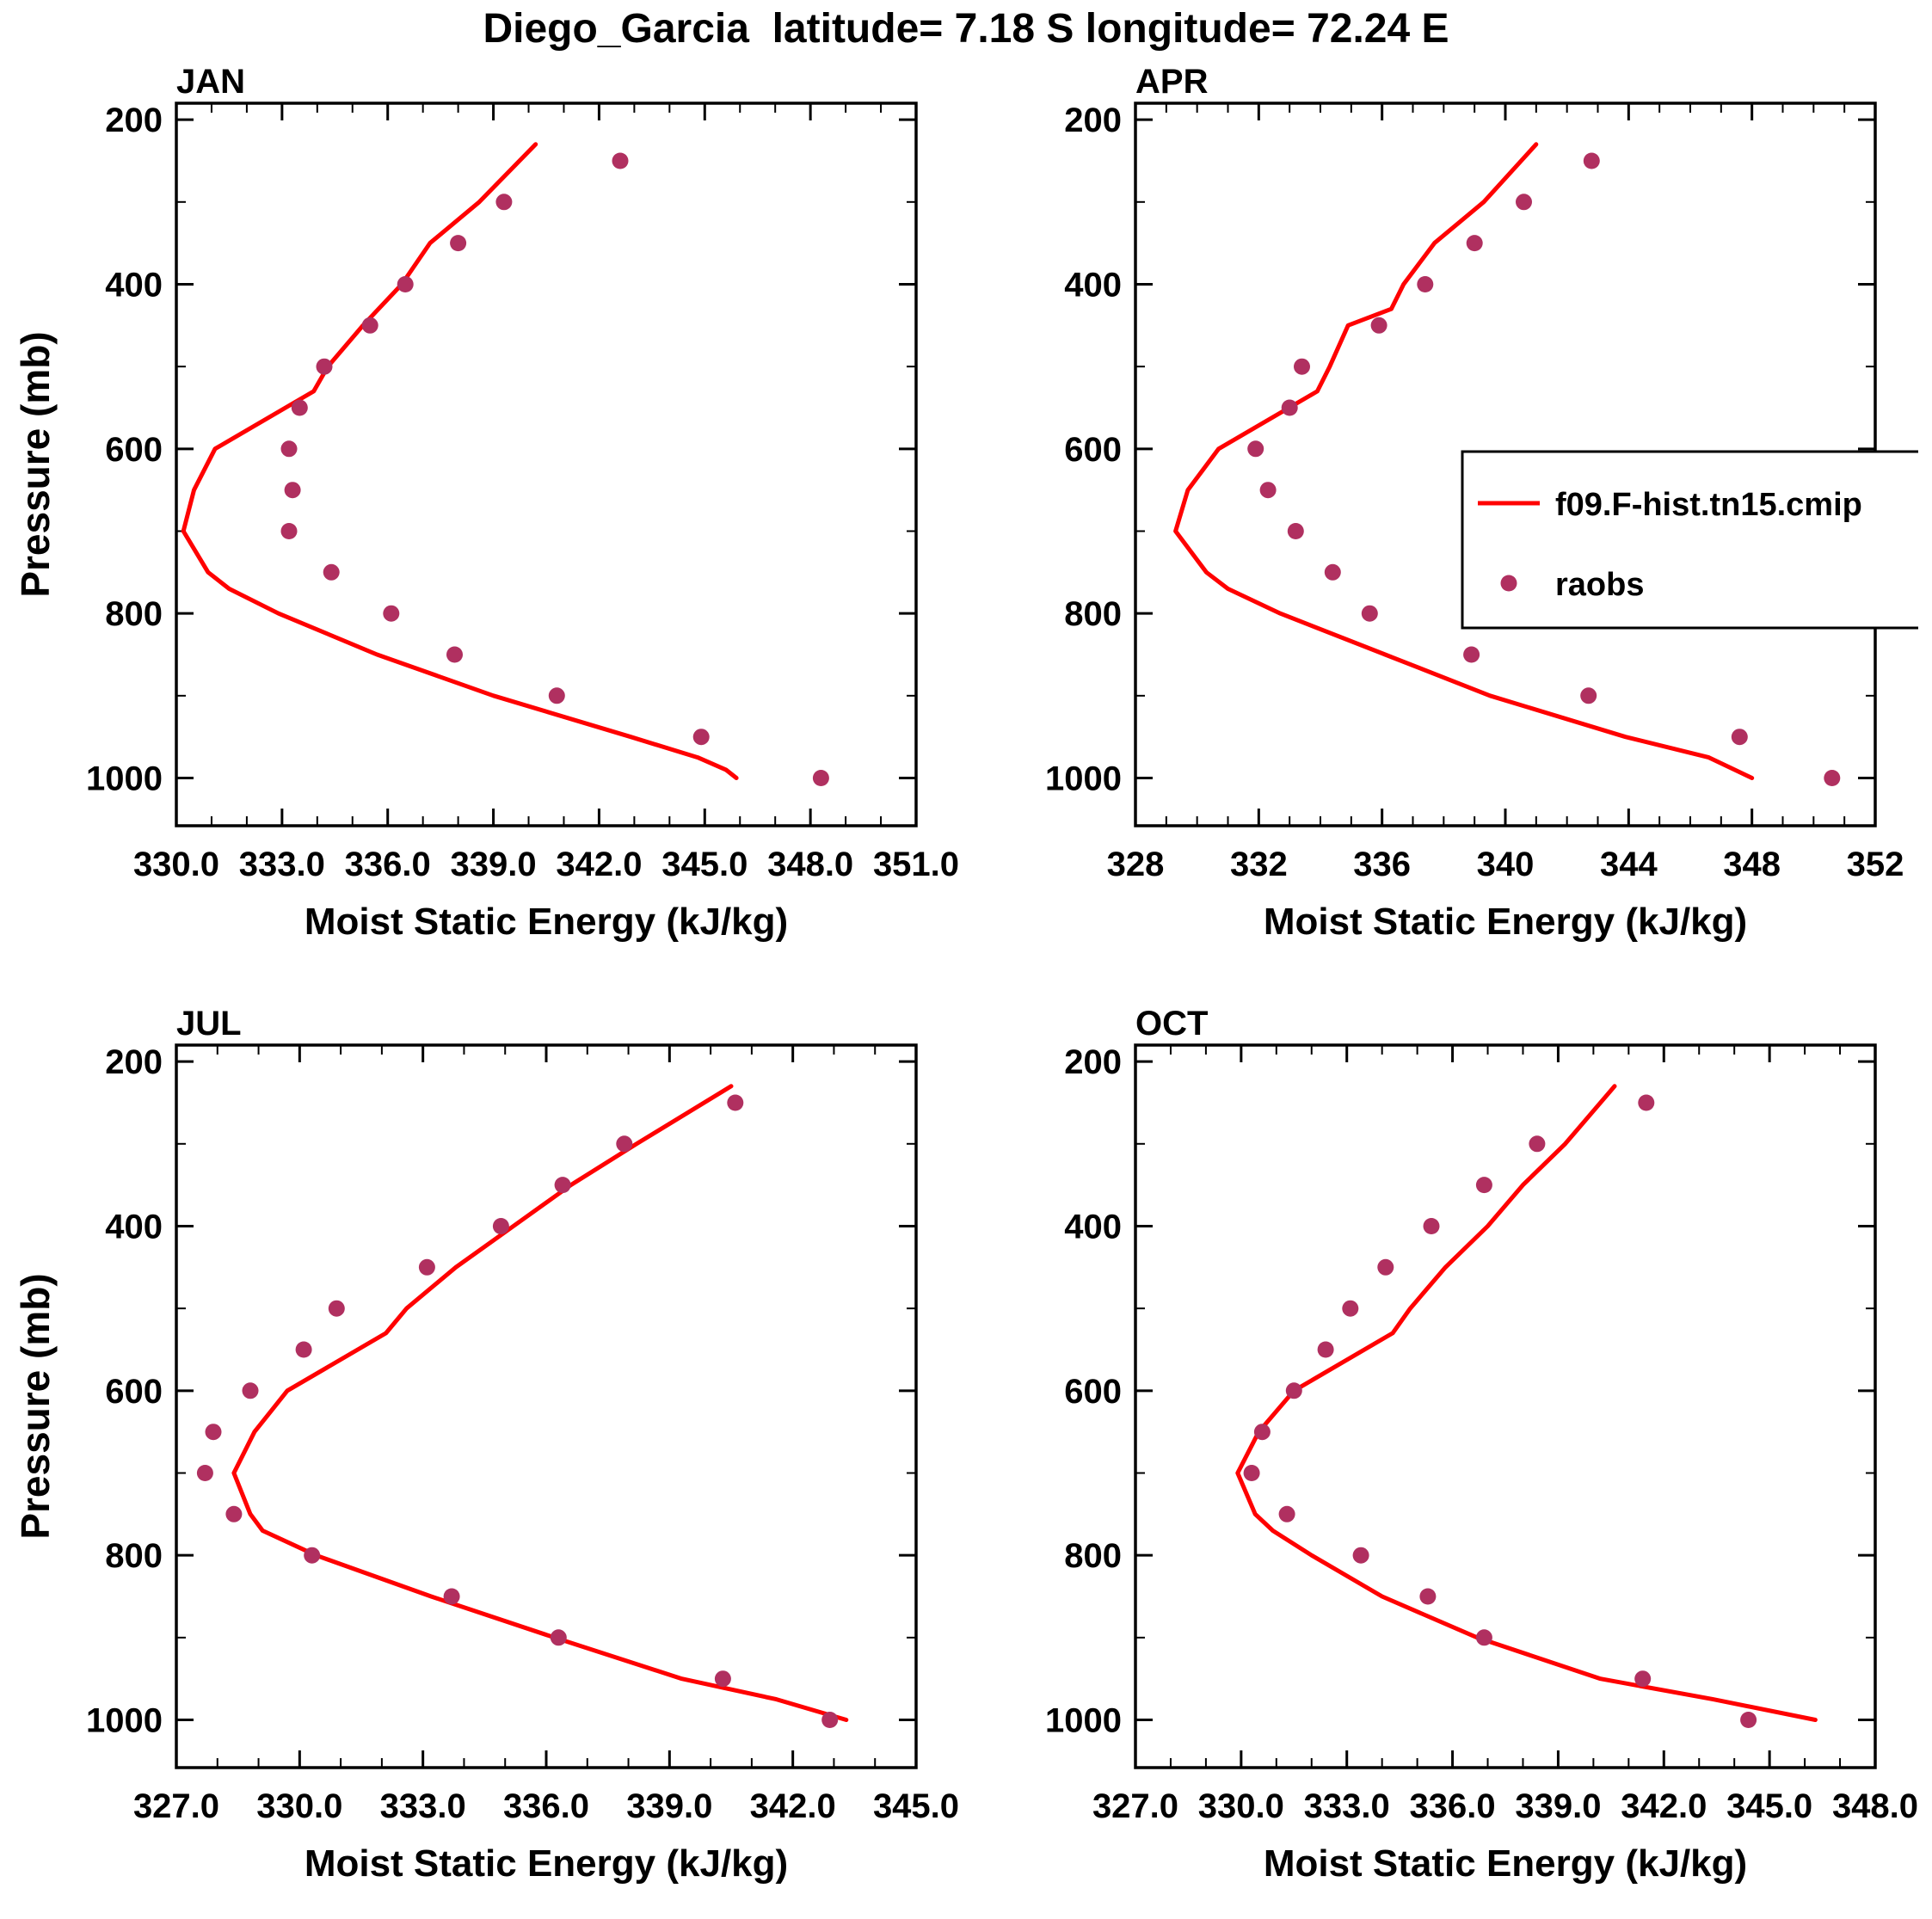 The height and width of the screenshot is (1919, 1932). What do you see at coordinates (916, 864) in the screenshot?
I see `x-tick-label: 351.0` at bounding box center [916, 864].